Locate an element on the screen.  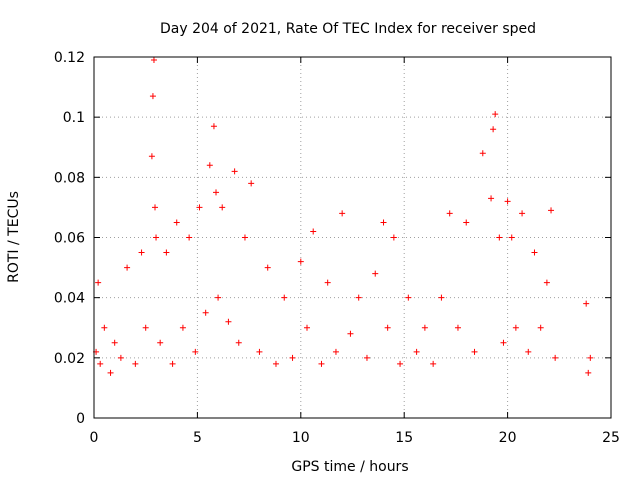
x-tick-label: 0 is located at coordinates (94, 438).